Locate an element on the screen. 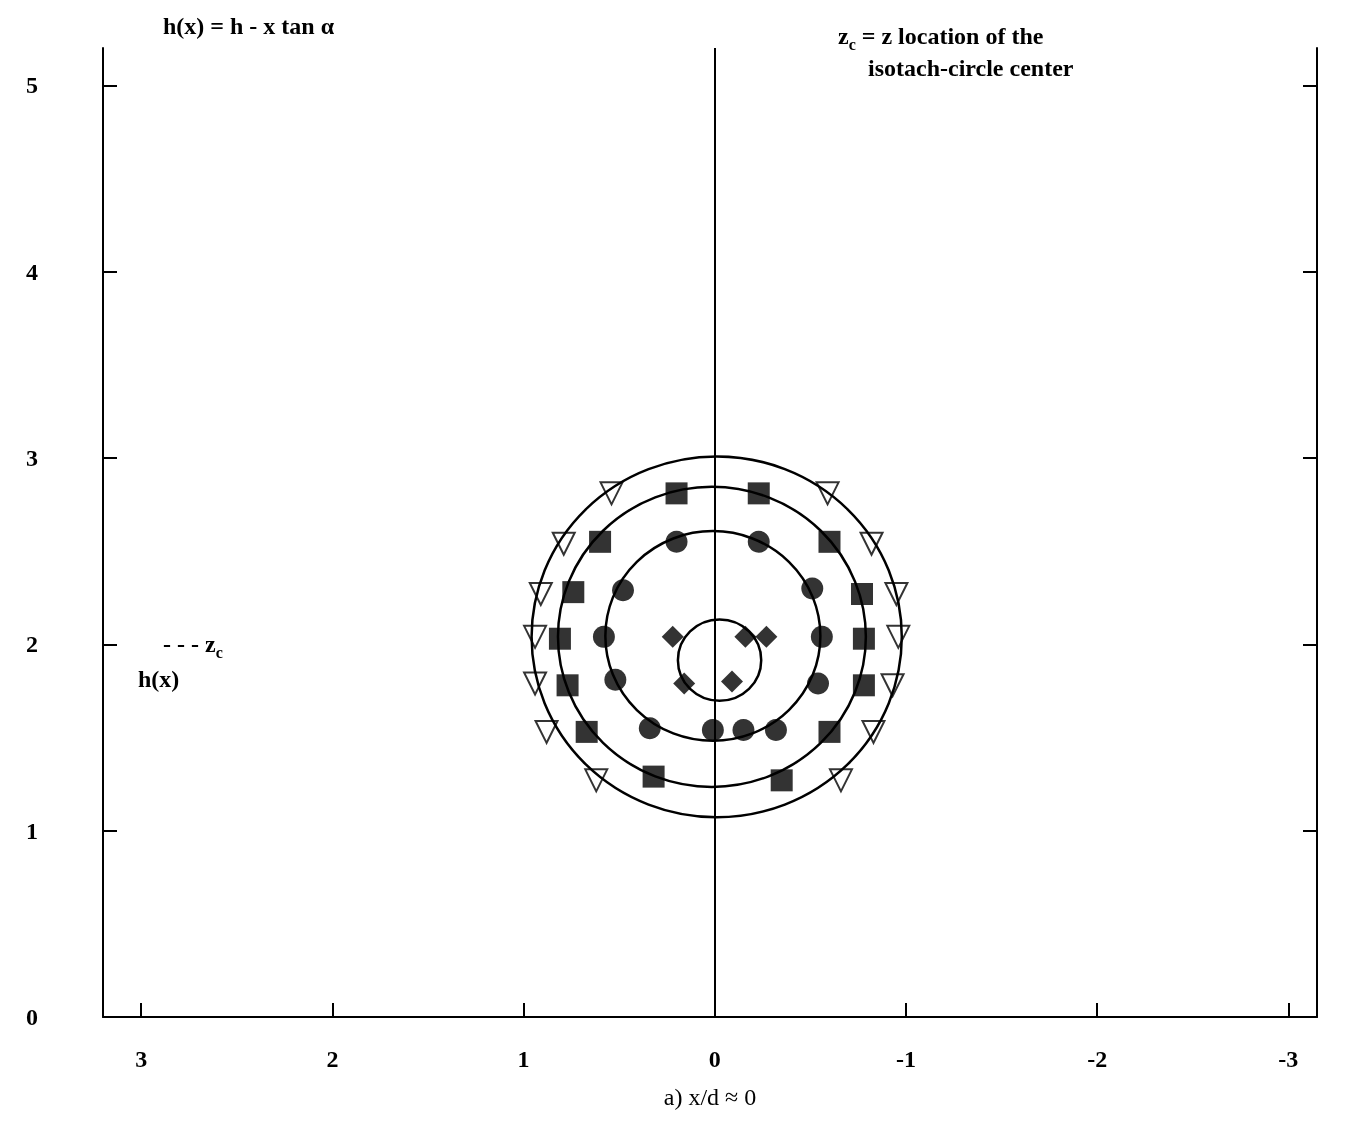 The width and height of the screenshot is (1365, 1137). y-tick-label: 0 is located at coordinates (32, 1017).